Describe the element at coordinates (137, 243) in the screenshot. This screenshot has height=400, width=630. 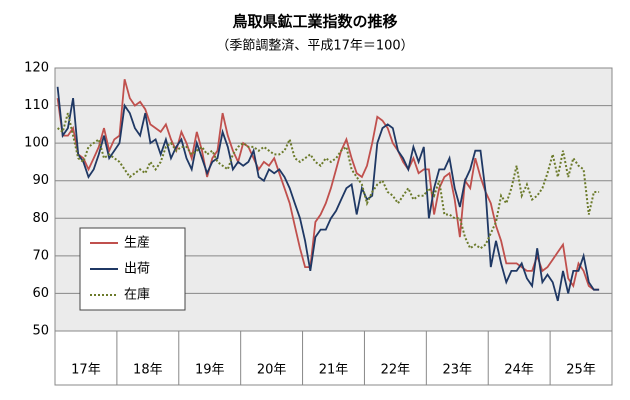
I see `legend-label: 生産` at that location.